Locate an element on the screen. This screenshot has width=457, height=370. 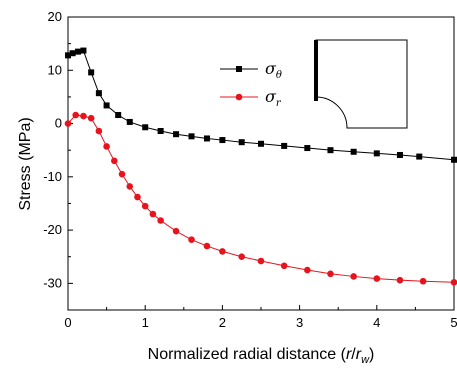
y-tick-label: -30 is located at coordinates (52, 282).